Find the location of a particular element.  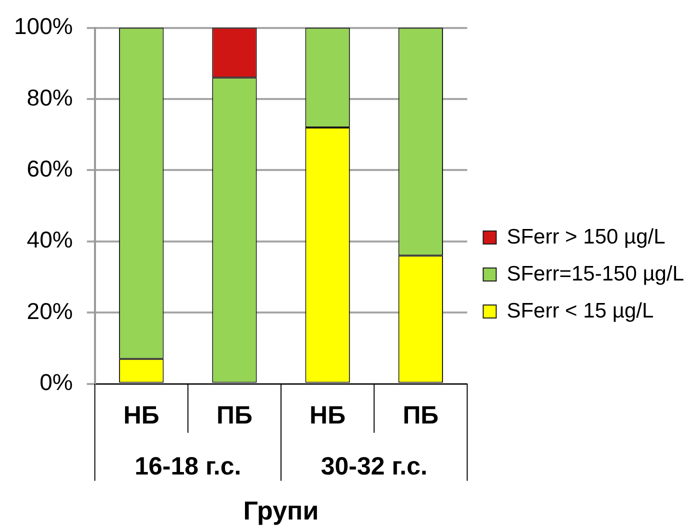

legend-label: SFerr=15-150 µg/L is located at coordinates (595, 274).